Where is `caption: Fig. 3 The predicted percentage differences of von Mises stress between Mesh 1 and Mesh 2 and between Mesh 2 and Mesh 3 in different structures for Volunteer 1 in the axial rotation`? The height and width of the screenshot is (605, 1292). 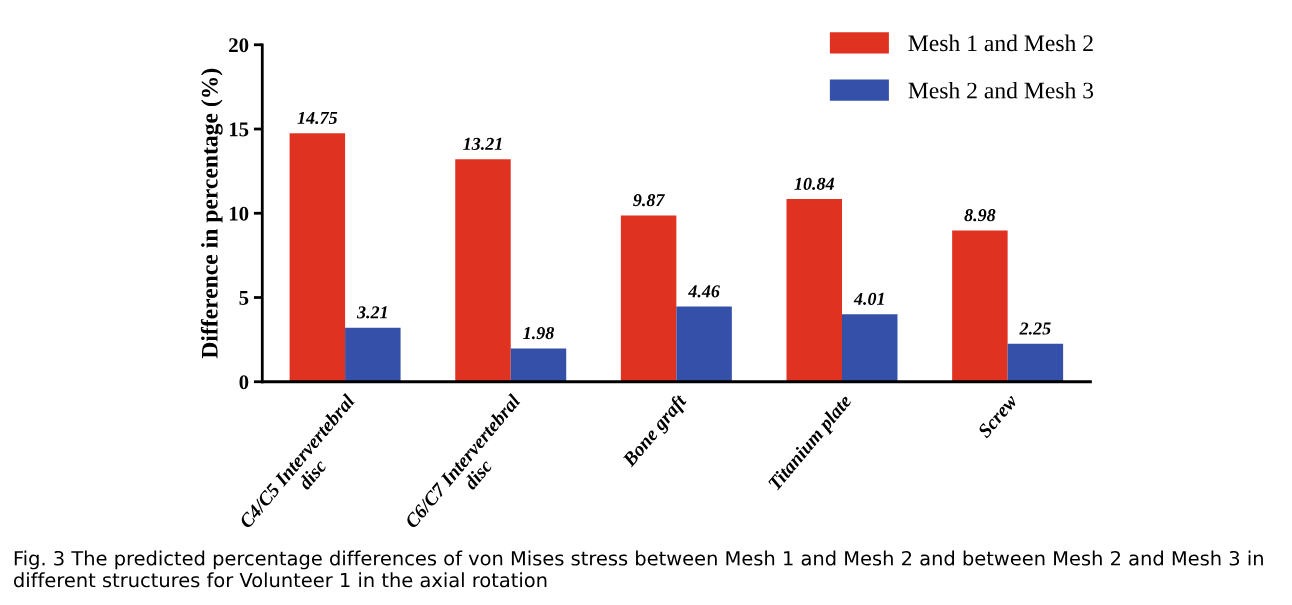
caption: Fig. 3 The predicted percentage differences of von Mises stress between Mesh 1 and Mesh 2 and between Mesh 2 and Mesh 3 in different structures for Volunteer 1 in the axial rotation is located at coordinates (638, 569).